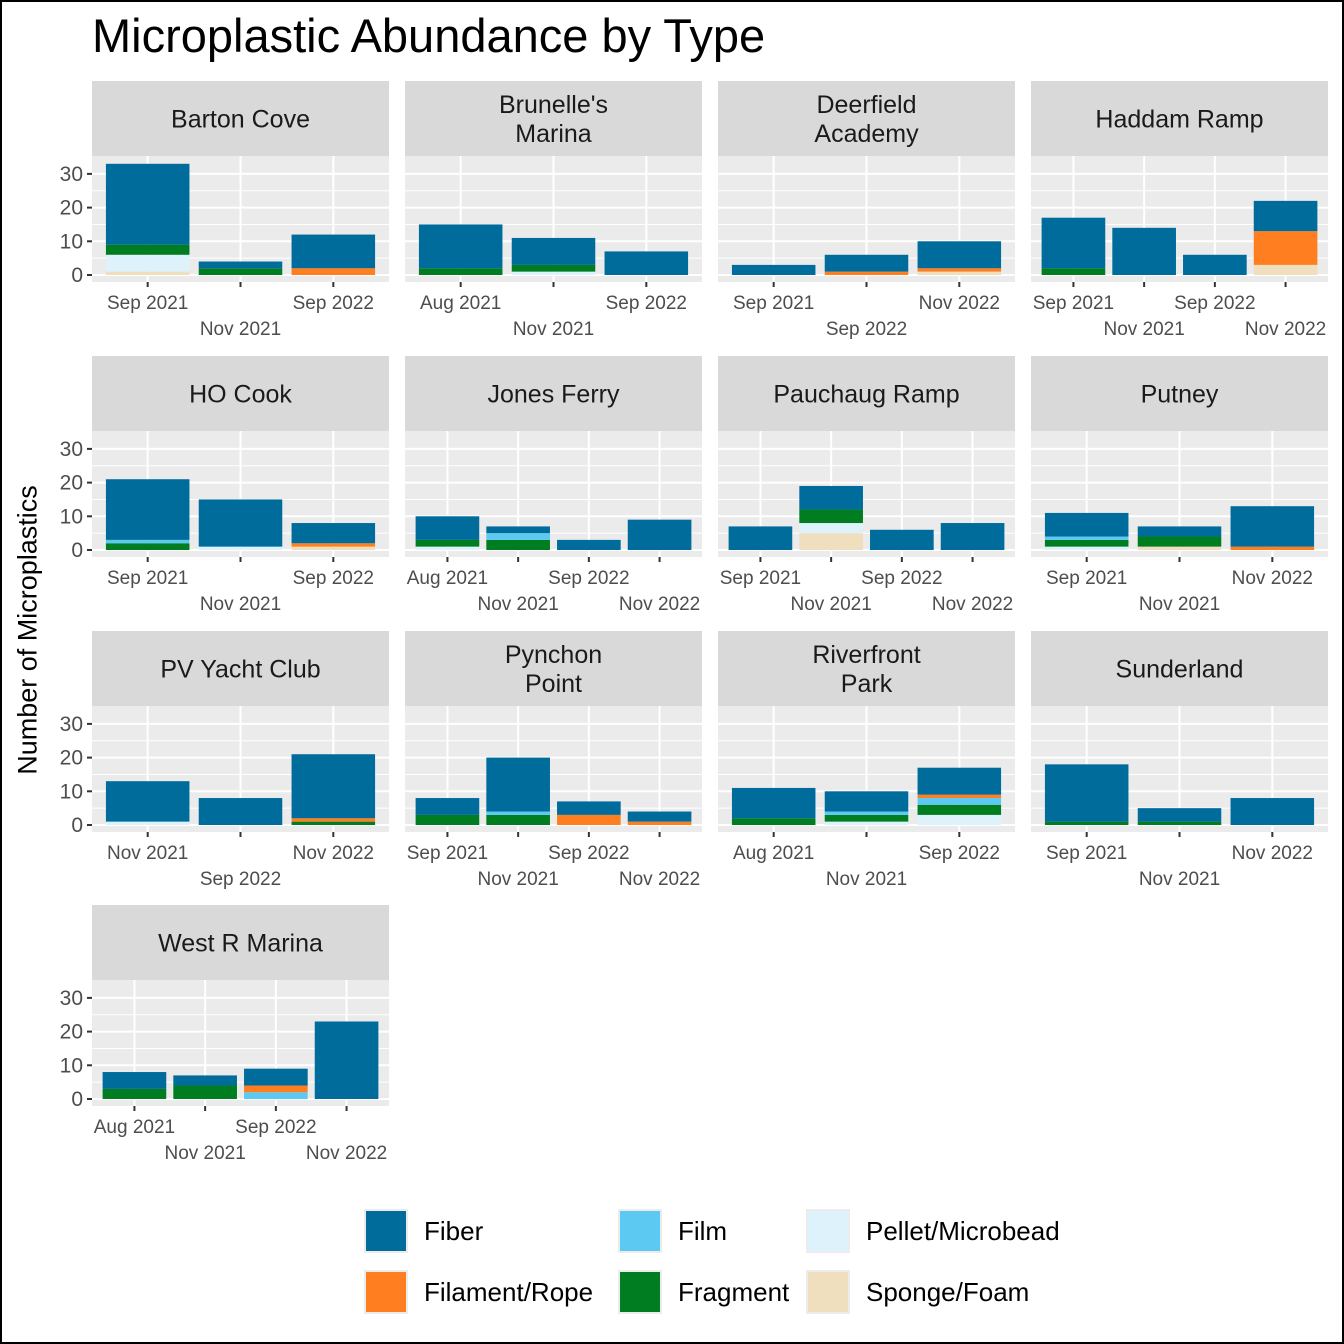  I want to click on facet-title: Barton Cove, so click(240, 120).